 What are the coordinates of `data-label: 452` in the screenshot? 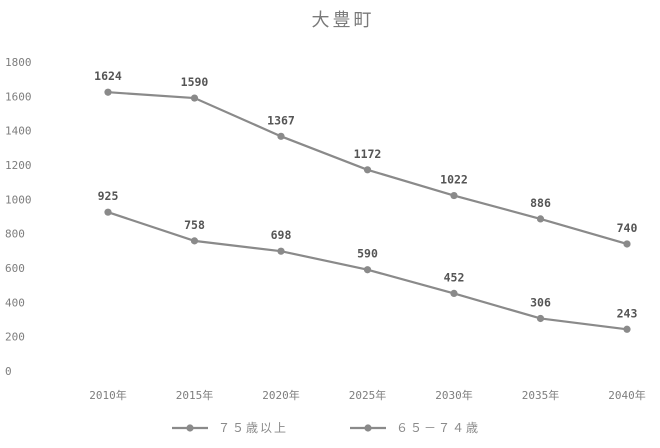 It's located at (454, 277).